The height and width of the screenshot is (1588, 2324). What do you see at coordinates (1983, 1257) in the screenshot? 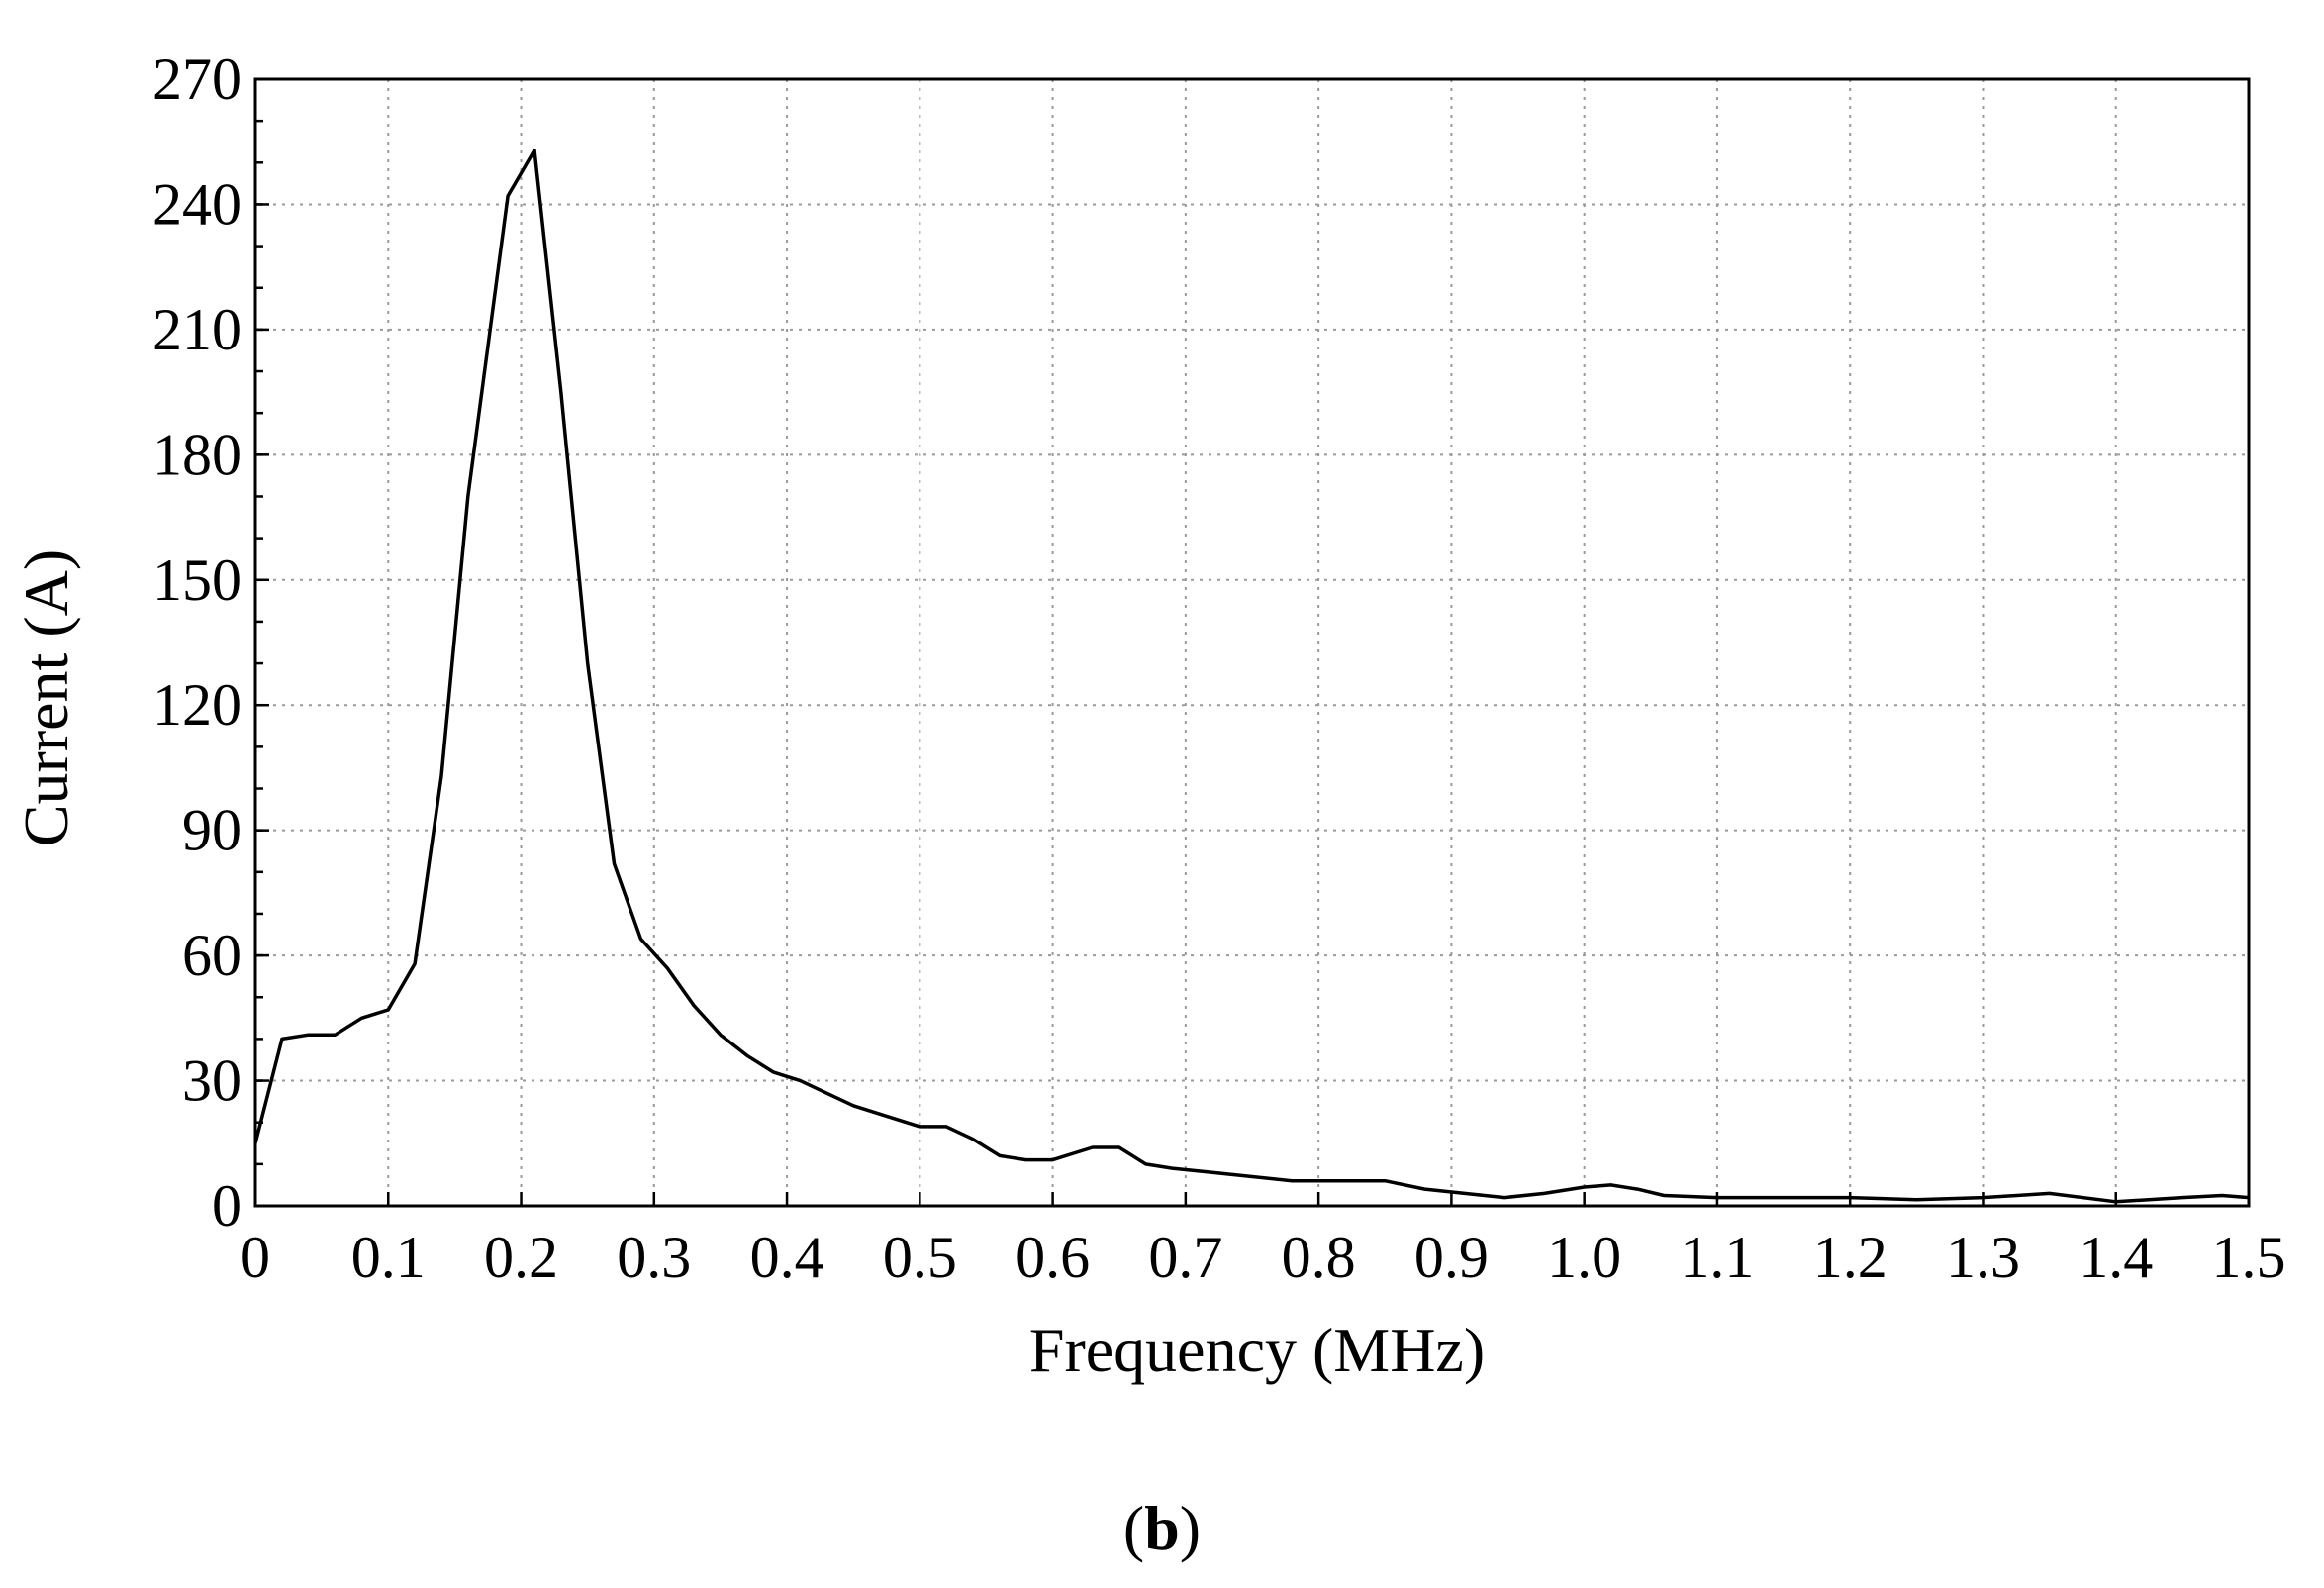
I see `x-tick-label: 1.3` at bounding box center [1983, 1257].